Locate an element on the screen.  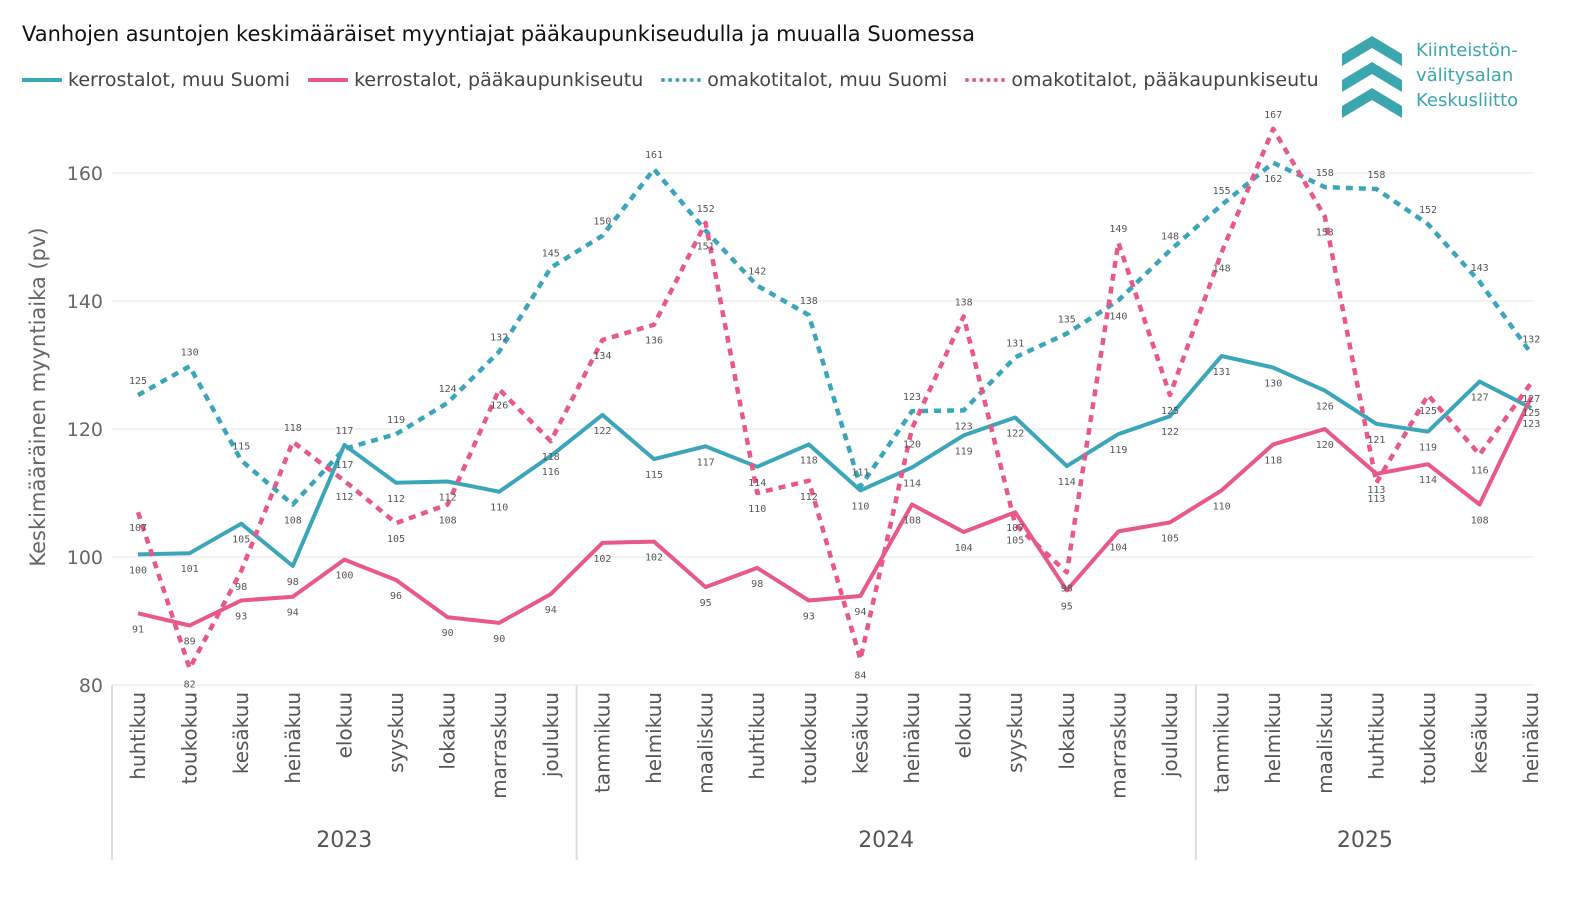
logo-line-3: Keskusliitto is located at coordinates (1467, 100).